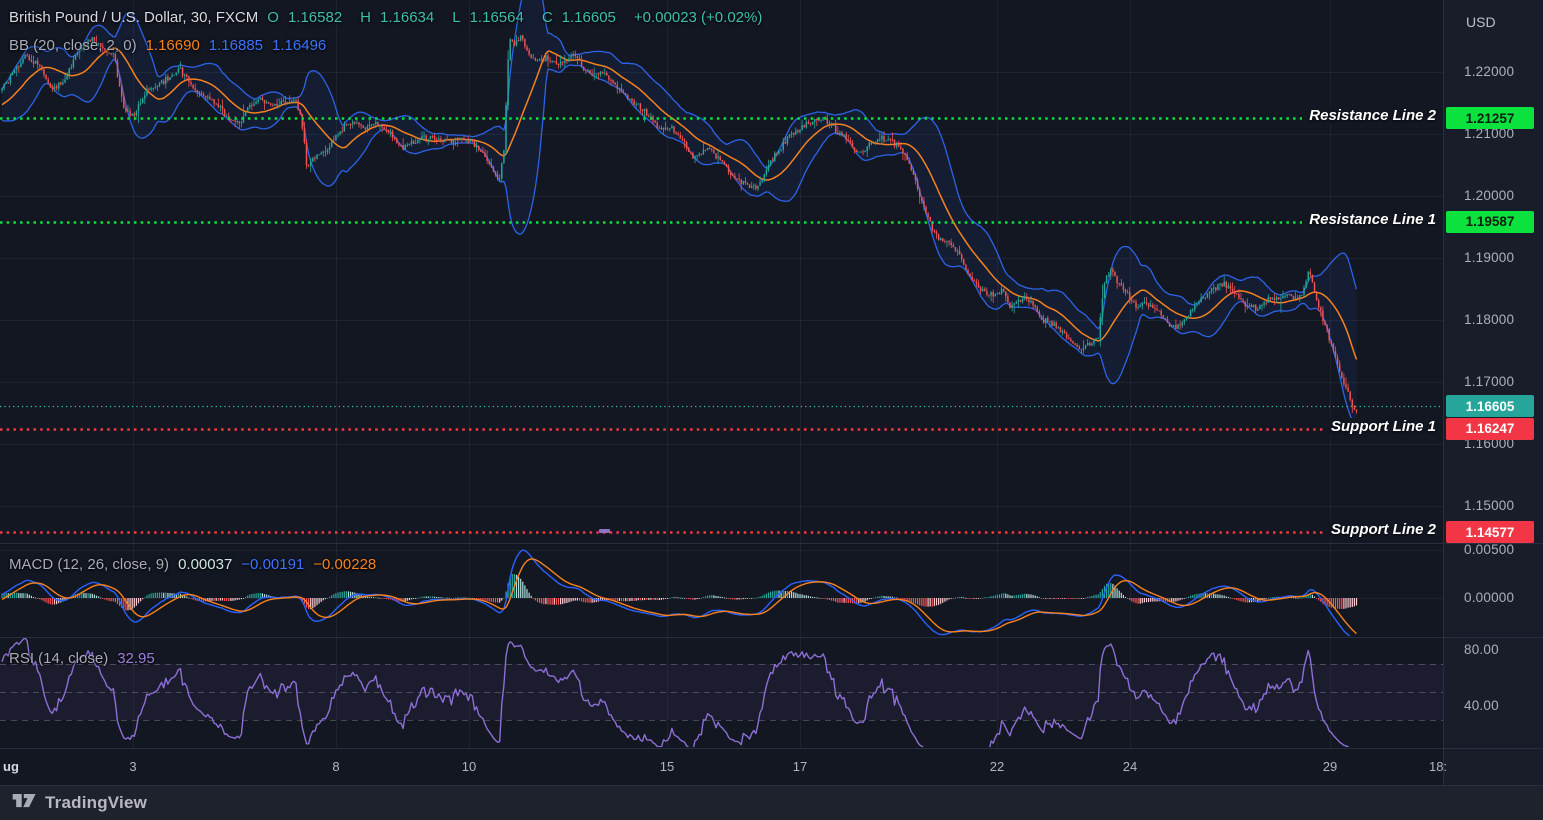 The image size is (1543, 820). Describe the element at coordinates (1489, 195) in the screenshot. I see `price-tick-1.20000: 1.20000` at that location.